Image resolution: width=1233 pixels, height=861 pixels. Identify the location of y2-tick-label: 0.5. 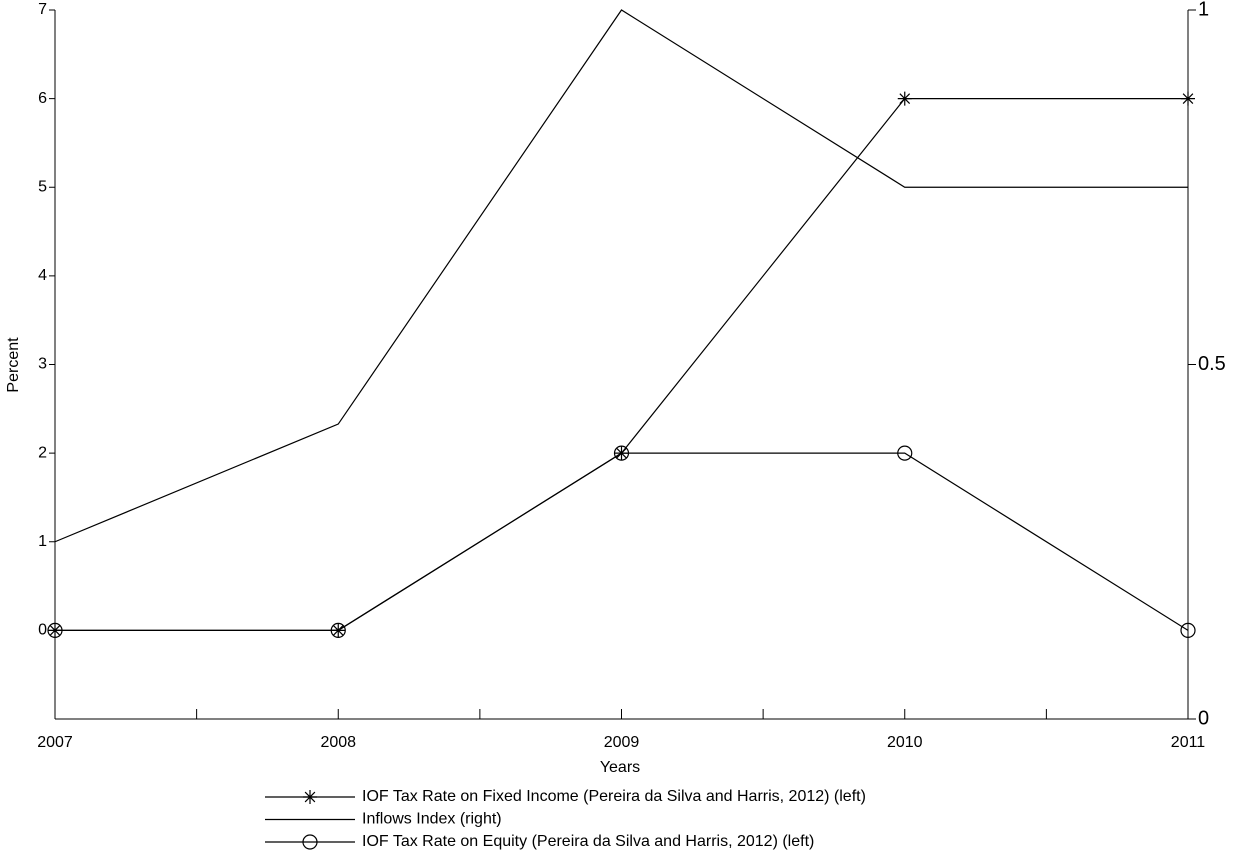
(1212, 364).